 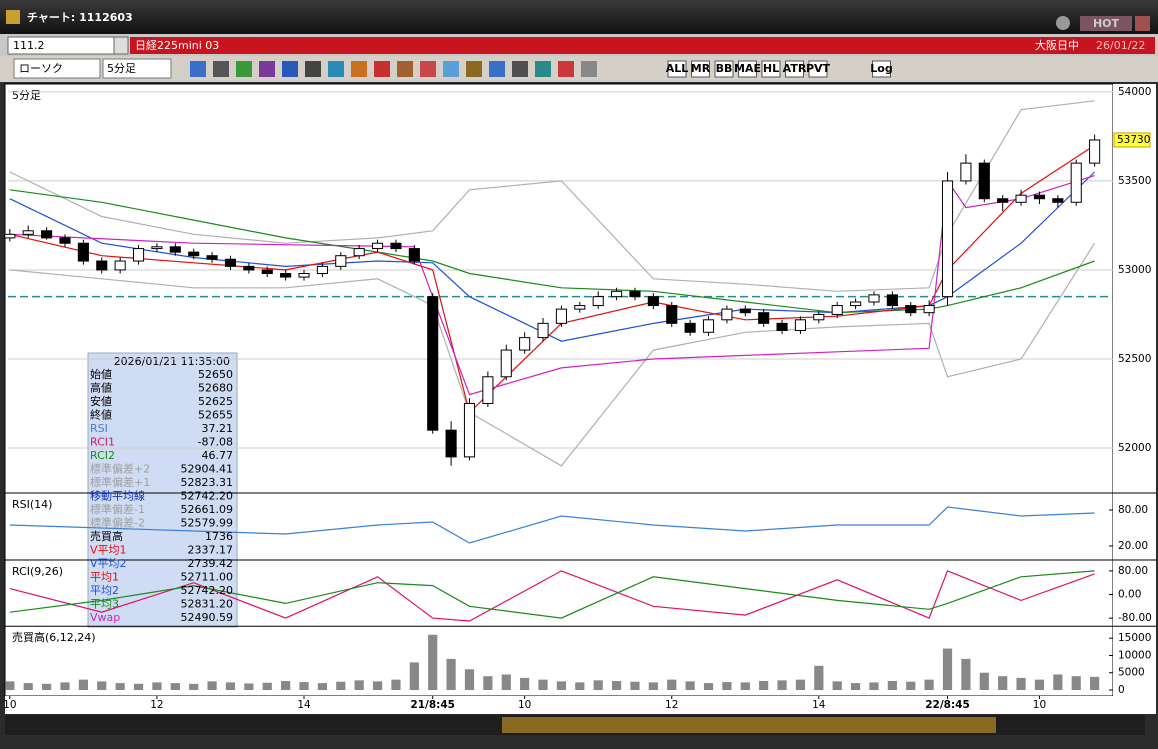 I want to click on axis-area, so click(x=1134, y=390).